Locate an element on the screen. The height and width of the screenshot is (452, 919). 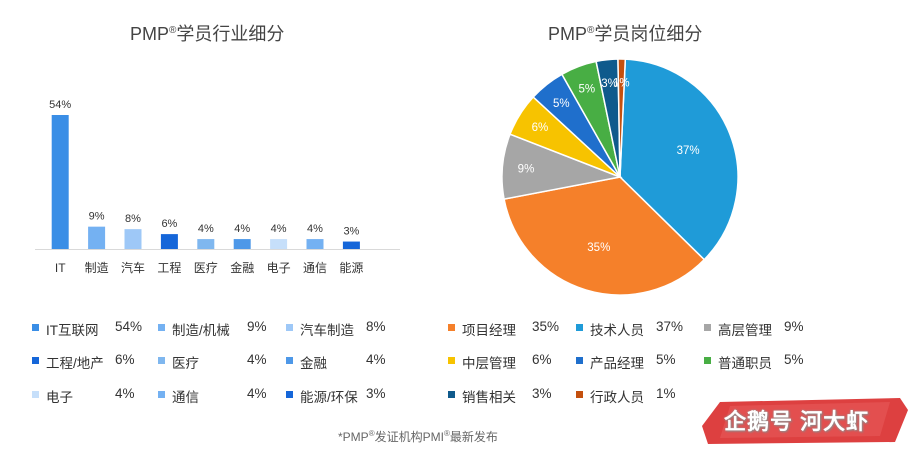
bar-chart-title: PMP®学员行业细分 is located at coordinates (207, 34).